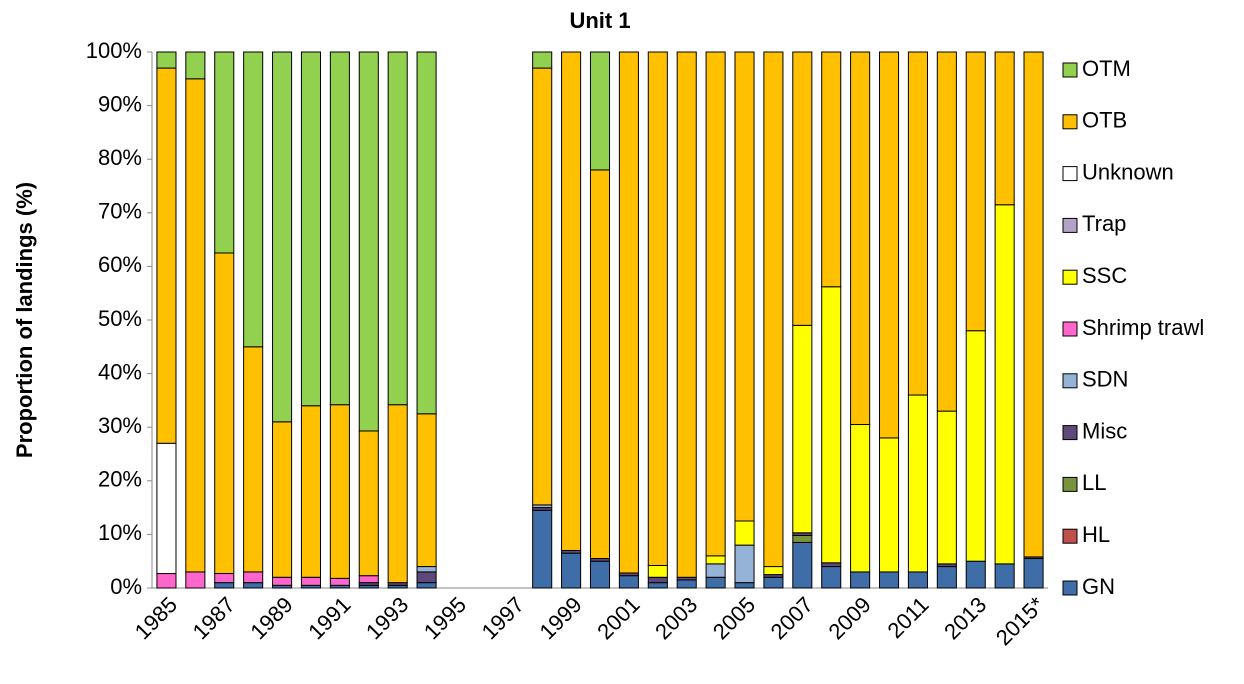 Image resolution: width=1244 pixels, height=684 pixels. Describe the element at coordinates (1098, 586) in the screenshot. I see `legend-label: GN` at that location.